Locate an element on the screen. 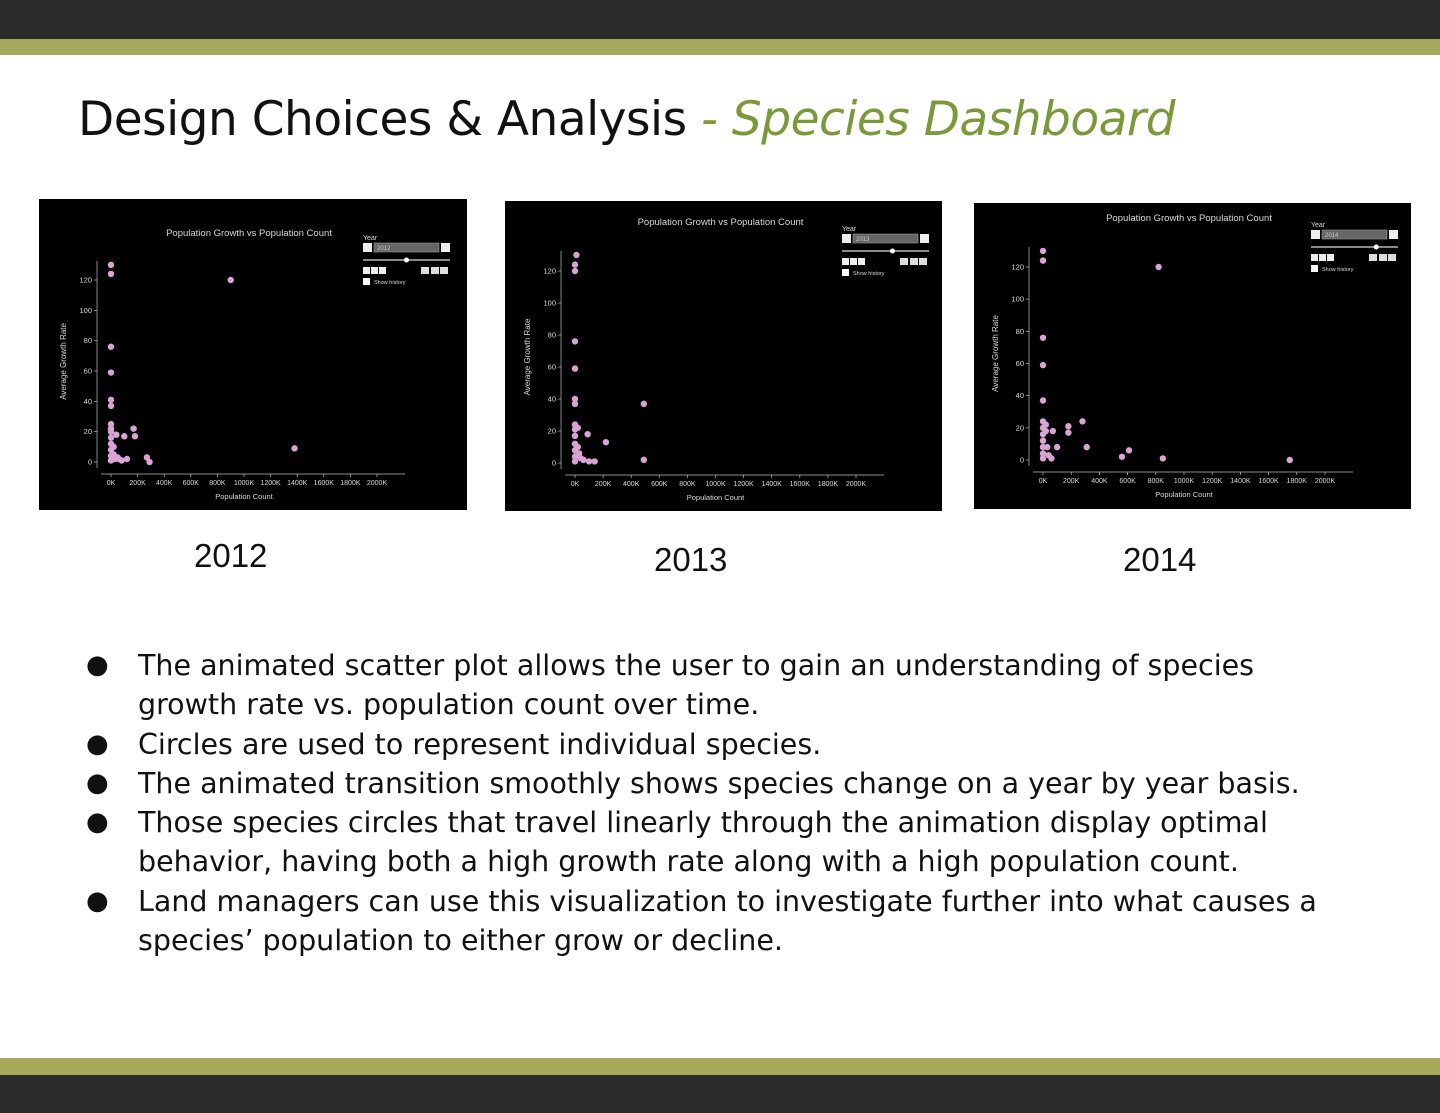 This screenshot has width=1440, height=1113. y-tick-label: 80 is located at coordinates (1020, 331).